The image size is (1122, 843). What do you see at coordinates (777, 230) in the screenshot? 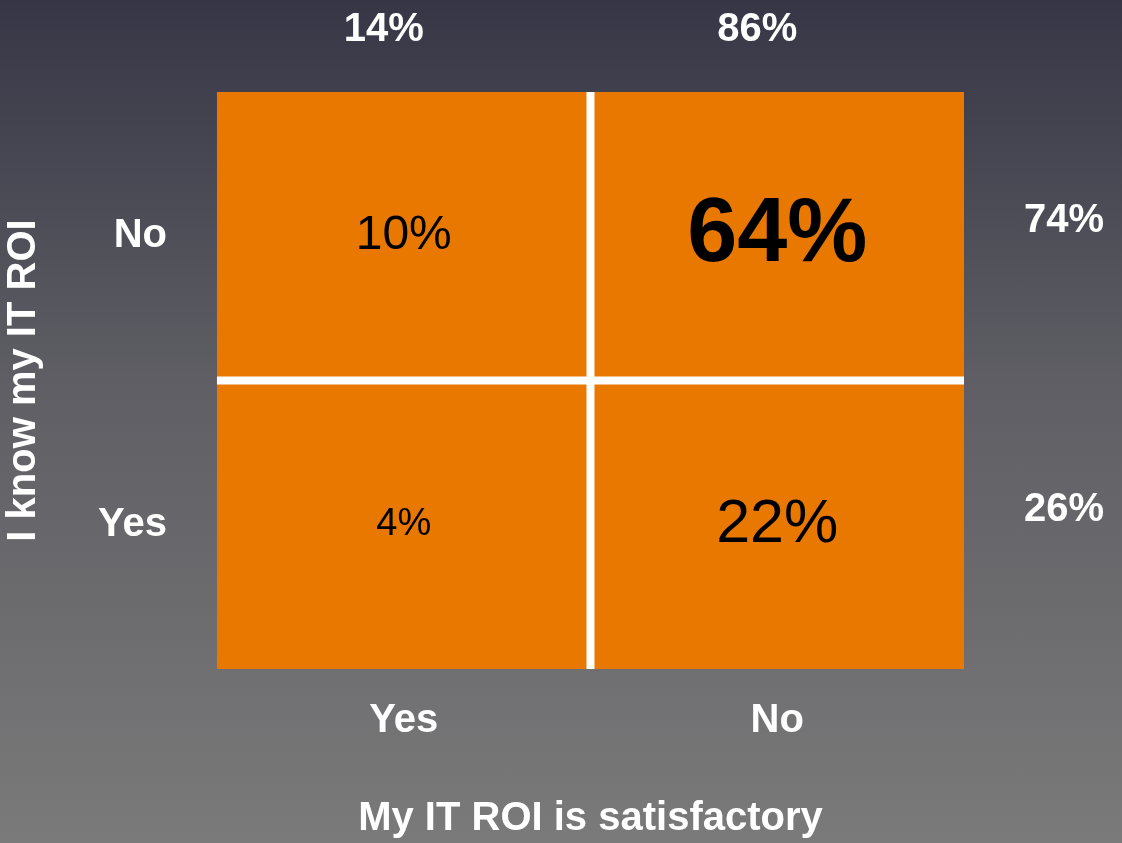
I see `data-label: 64%` at bounding box center [777, 230].